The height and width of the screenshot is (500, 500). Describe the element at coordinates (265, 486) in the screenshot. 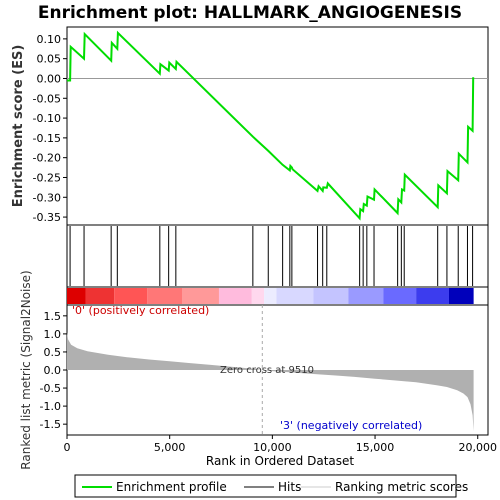

I see `legend-box` at that location.